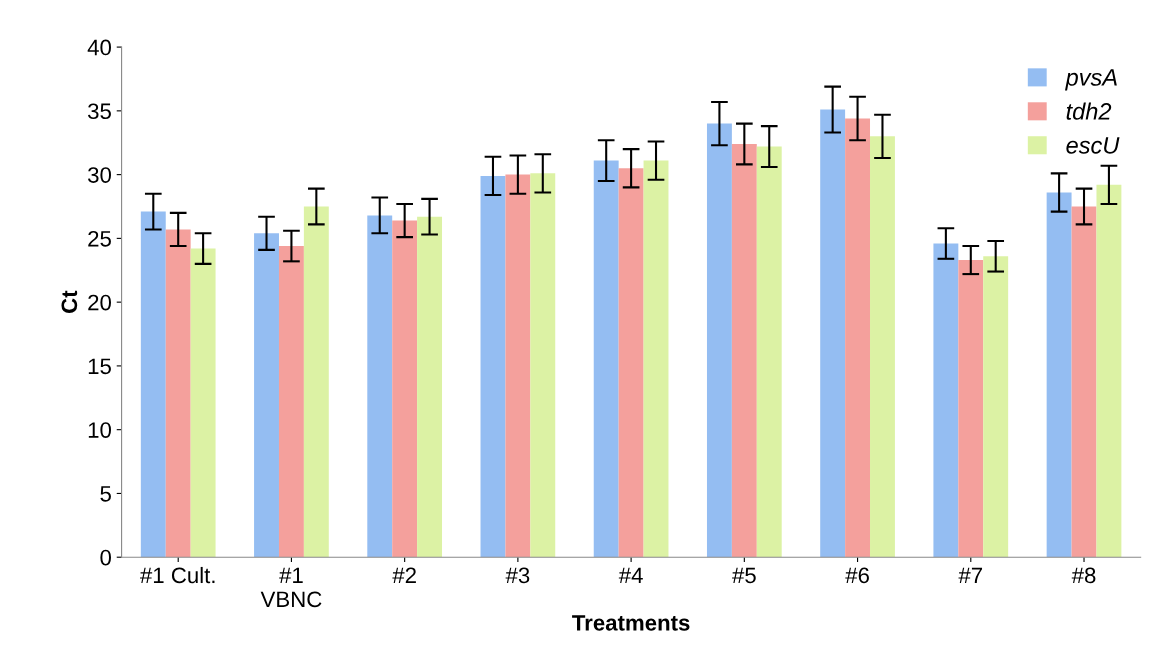 The image size is (1158, 654). Describe the element at coordinates (69, 301) in the screenshot. I see `y-axis-title: Ct` at that location.